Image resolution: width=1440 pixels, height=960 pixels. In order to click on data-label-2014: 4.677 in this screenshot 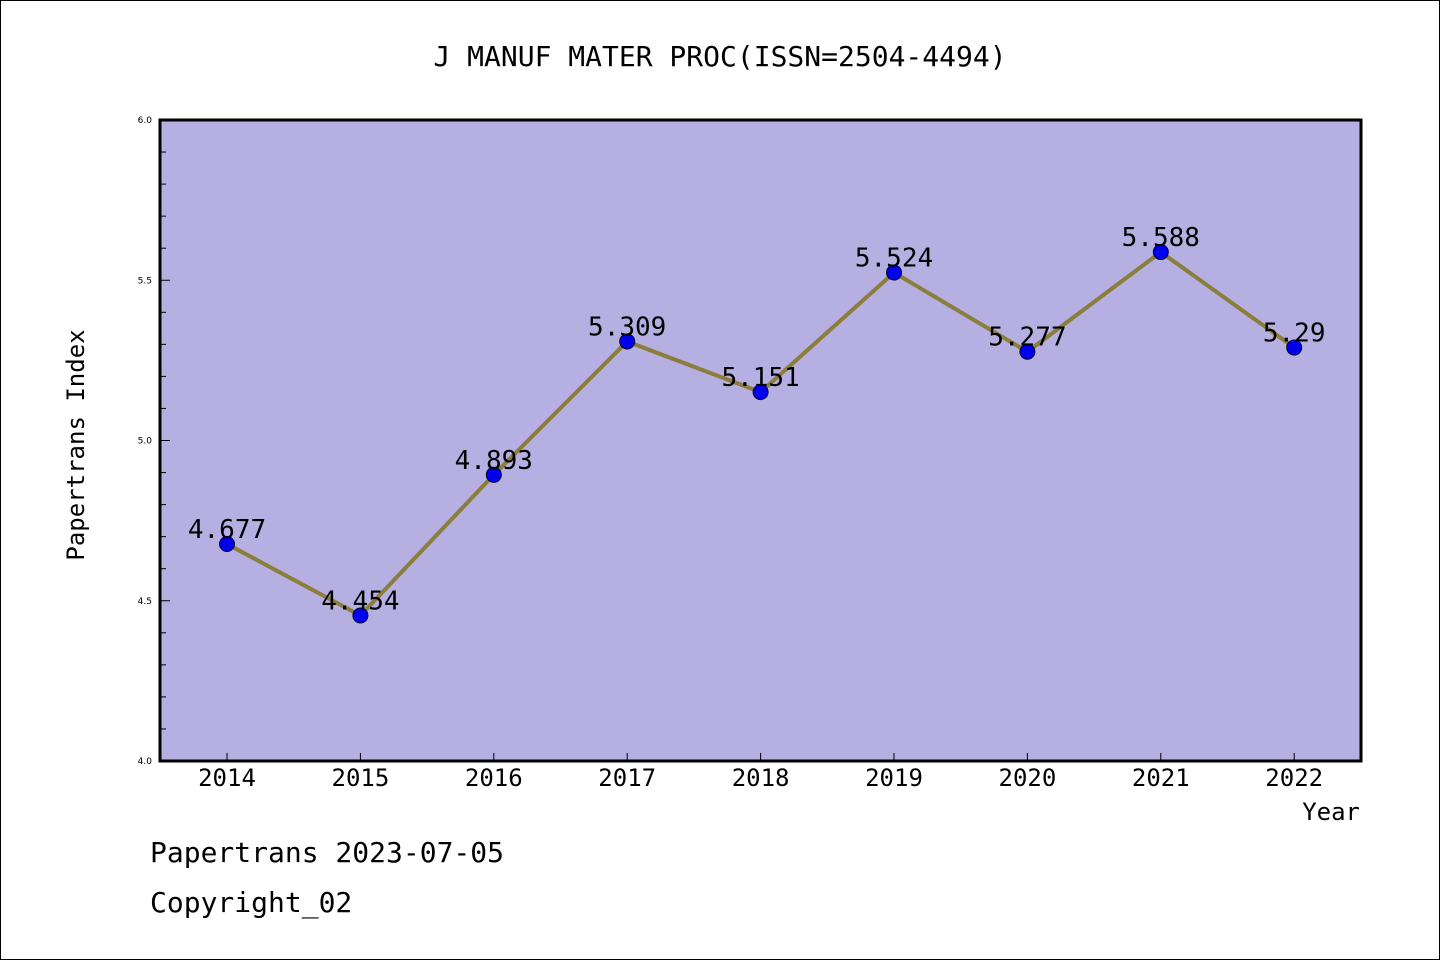, I will do `click(227, 530)`.